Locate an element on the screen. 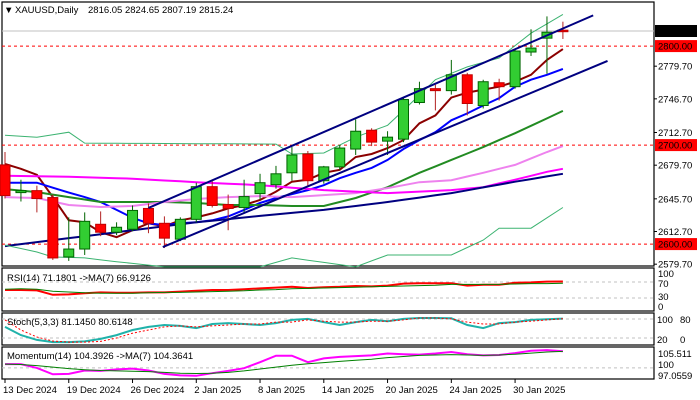 The width and height of the screenshot is (700, 400). triangle-down-icon: ▼ is located at coordinates (8, 10).